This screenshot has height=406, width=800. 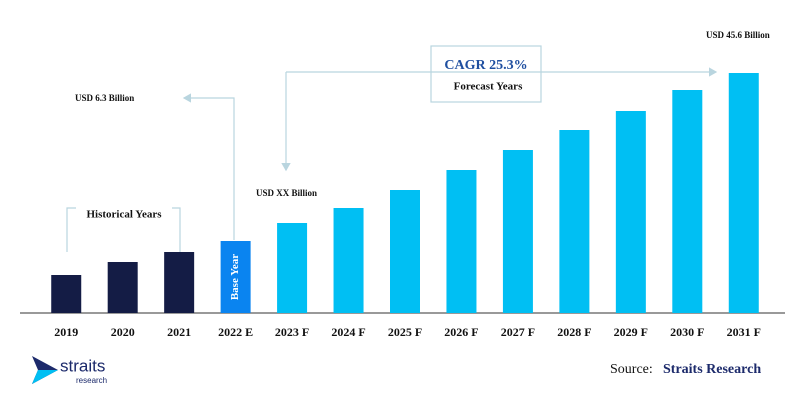 What do you see at coordinates (738, 35) in the screenshot?
I see `end-value: USD 45.6 Billion` at bounding box center [738, 35].